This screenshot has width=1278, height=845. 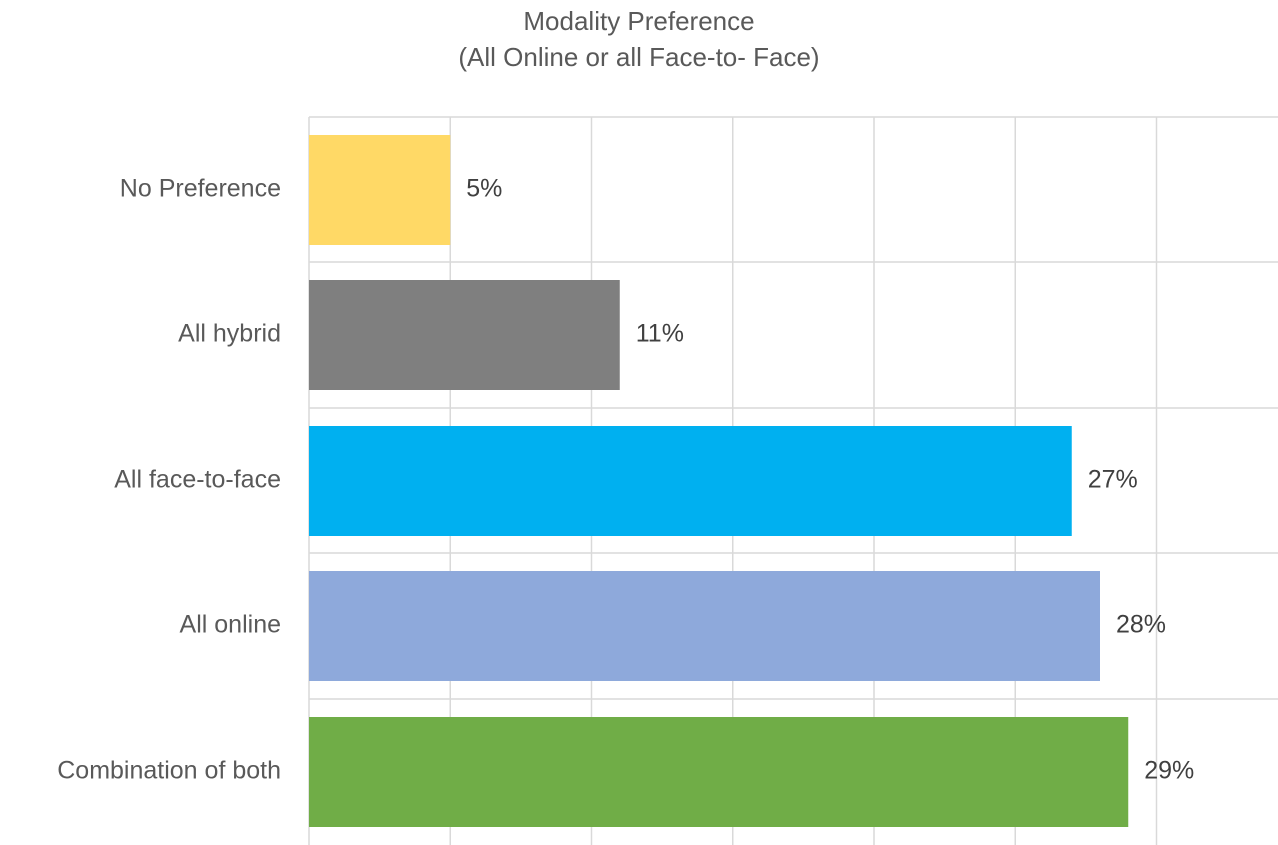 I want to click on category-label: Combination of both, so click(x=169, y=771).